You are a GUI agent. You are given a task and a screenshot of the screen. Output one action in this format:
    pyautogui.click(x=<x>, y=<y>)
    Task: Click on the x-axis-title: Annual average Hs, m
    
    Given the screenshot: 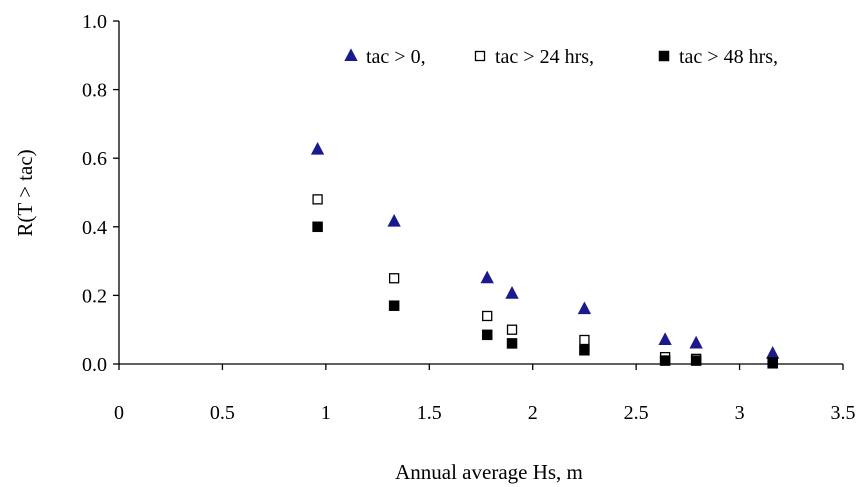 What is the action you would take?
    pyautogui.click(x=489, y=472)
    